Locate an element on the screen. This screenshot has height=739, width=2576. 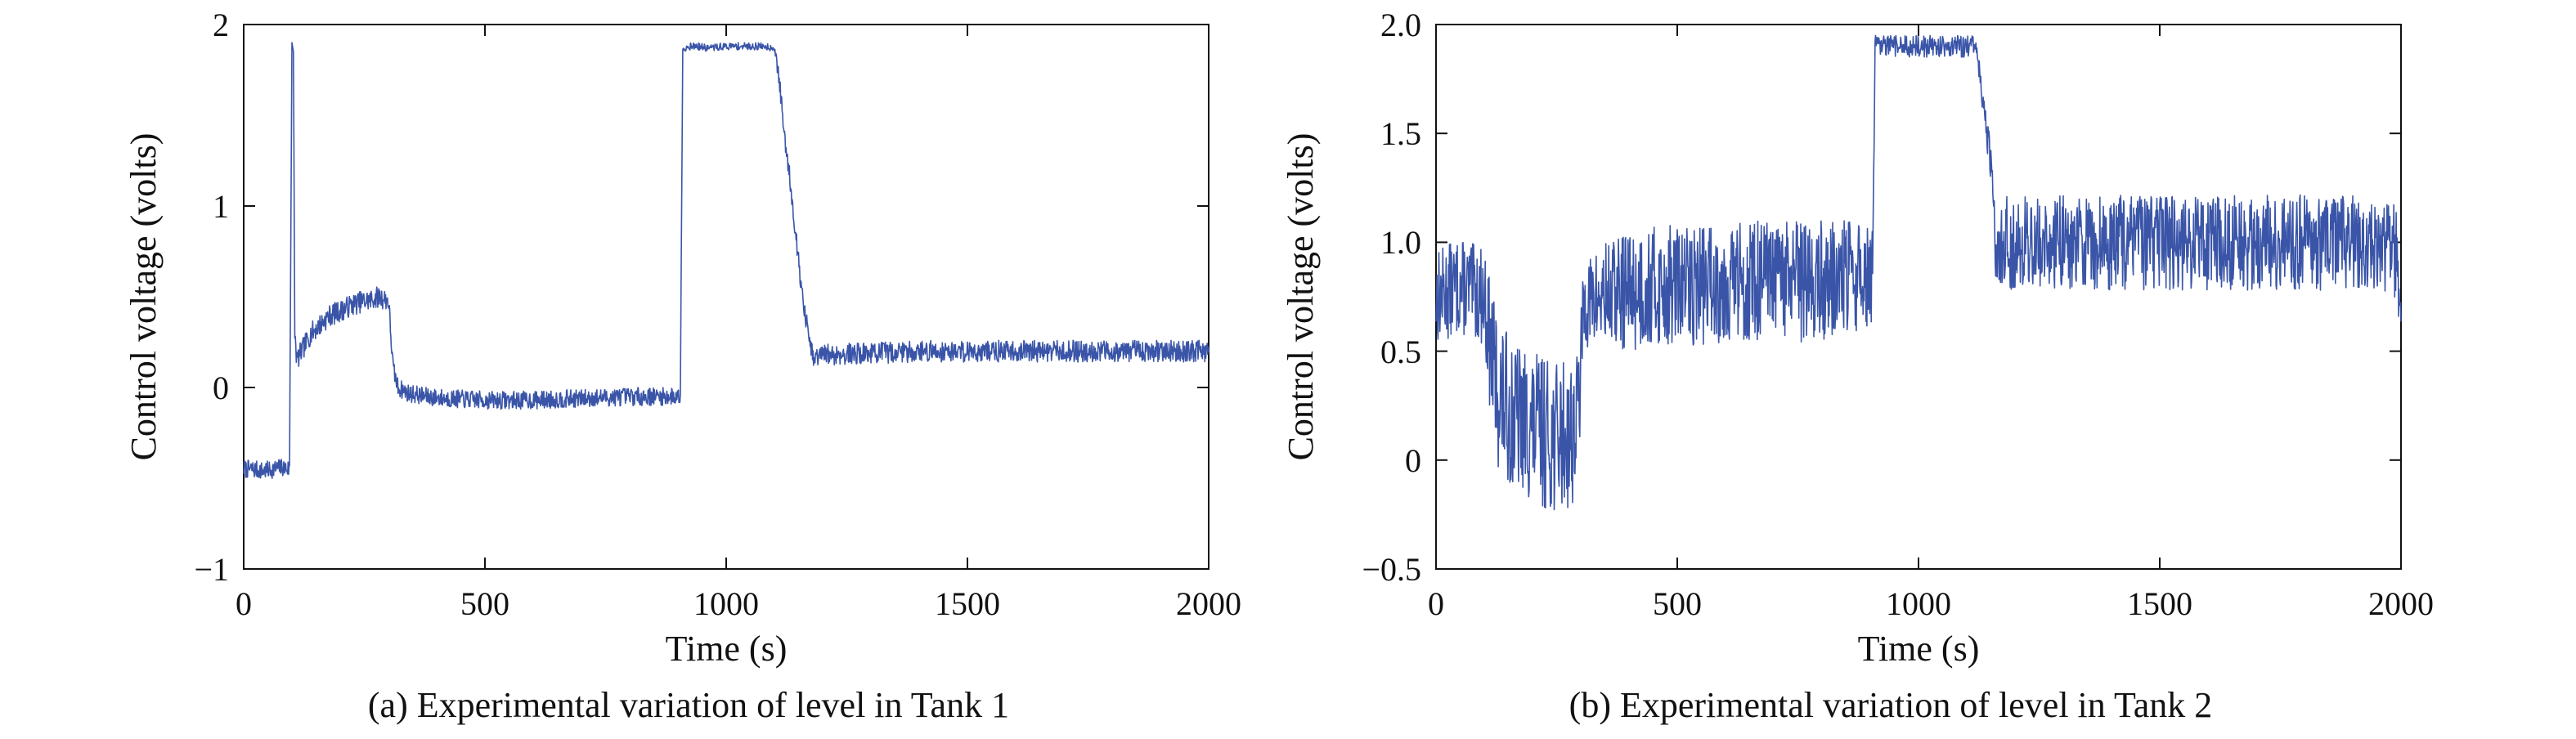
ytick-label: 0.5 is located at coordinates (1401, 352).